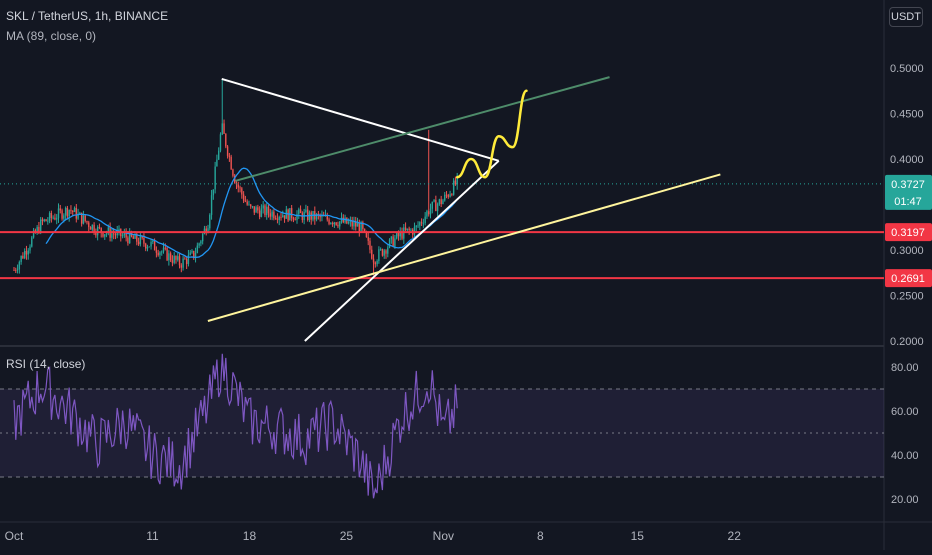 Image resolution: width=932 pixels, height=555 pixels. Describe the element at coordinates (360, 119) in the screenshot. I see `trendline-white` at that location.